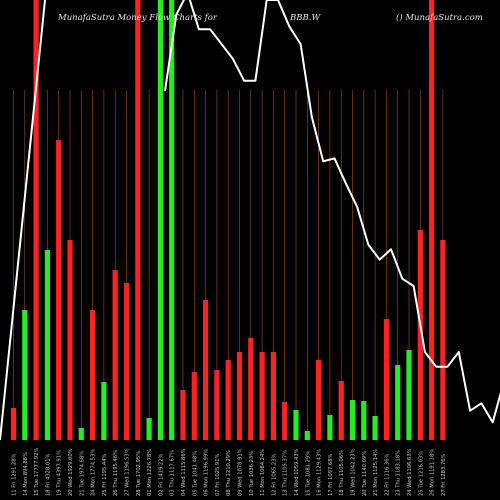 Image resolution: width=500 pixels, height=500 pixels. Describe the element at coordinates (365, 473) in the screenshot. I see `x-tick-label: 20 Tue 1140.09%` at that location.